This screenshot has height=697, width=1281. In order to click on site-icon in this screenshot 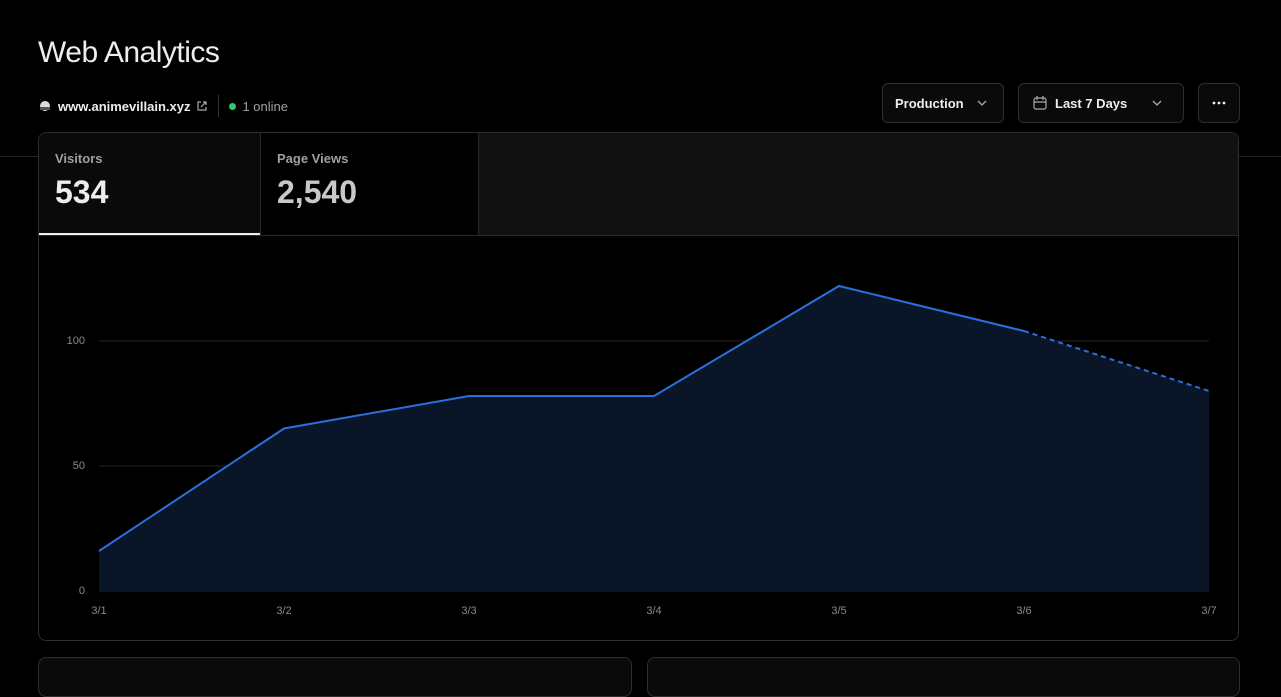, I will do `click(45, 106)`.